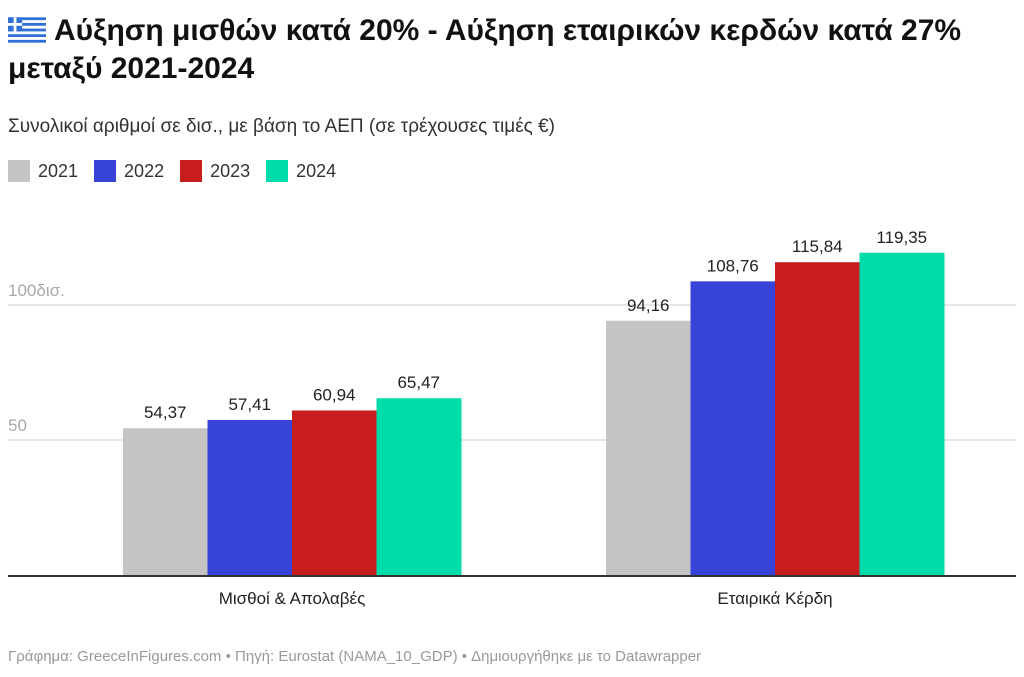 This screenshot has width=1024, height=677. I want to click on legend-item-2023: 2023, so click(215, 171).